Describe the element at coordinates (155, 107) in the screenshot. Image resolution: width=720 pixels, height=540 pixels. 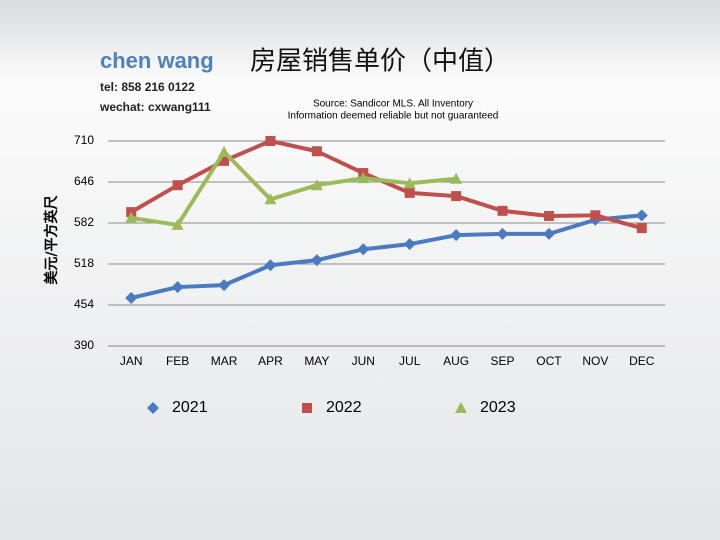
I see `contact: wechat: cxwang111` at that location.